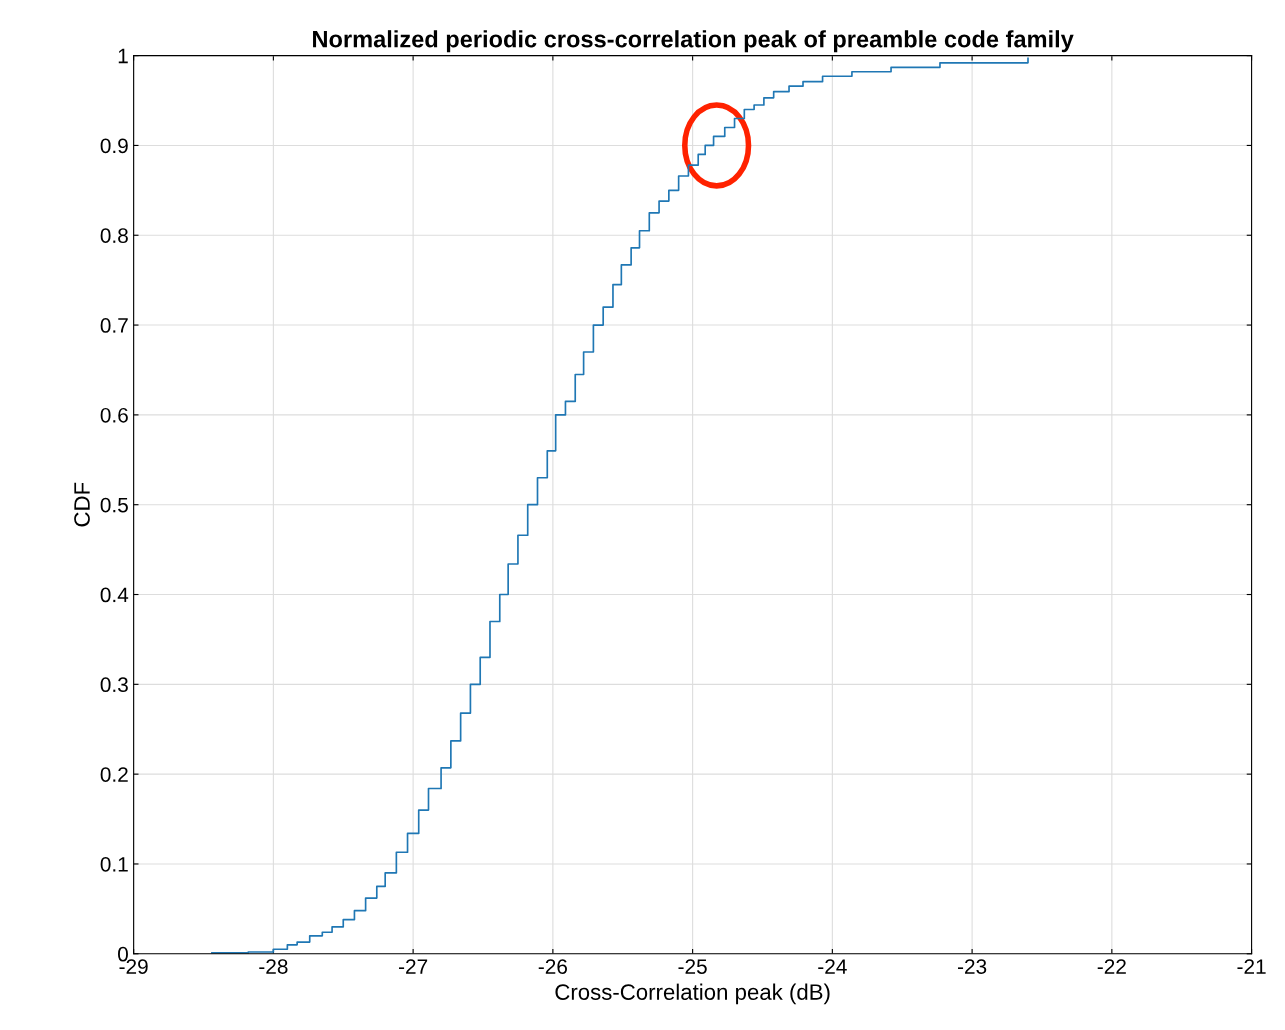  What do you see at coordinates (553, 966) in the screenshot?
I see `x-tick-label: -26` at bounding box center [553, 966].